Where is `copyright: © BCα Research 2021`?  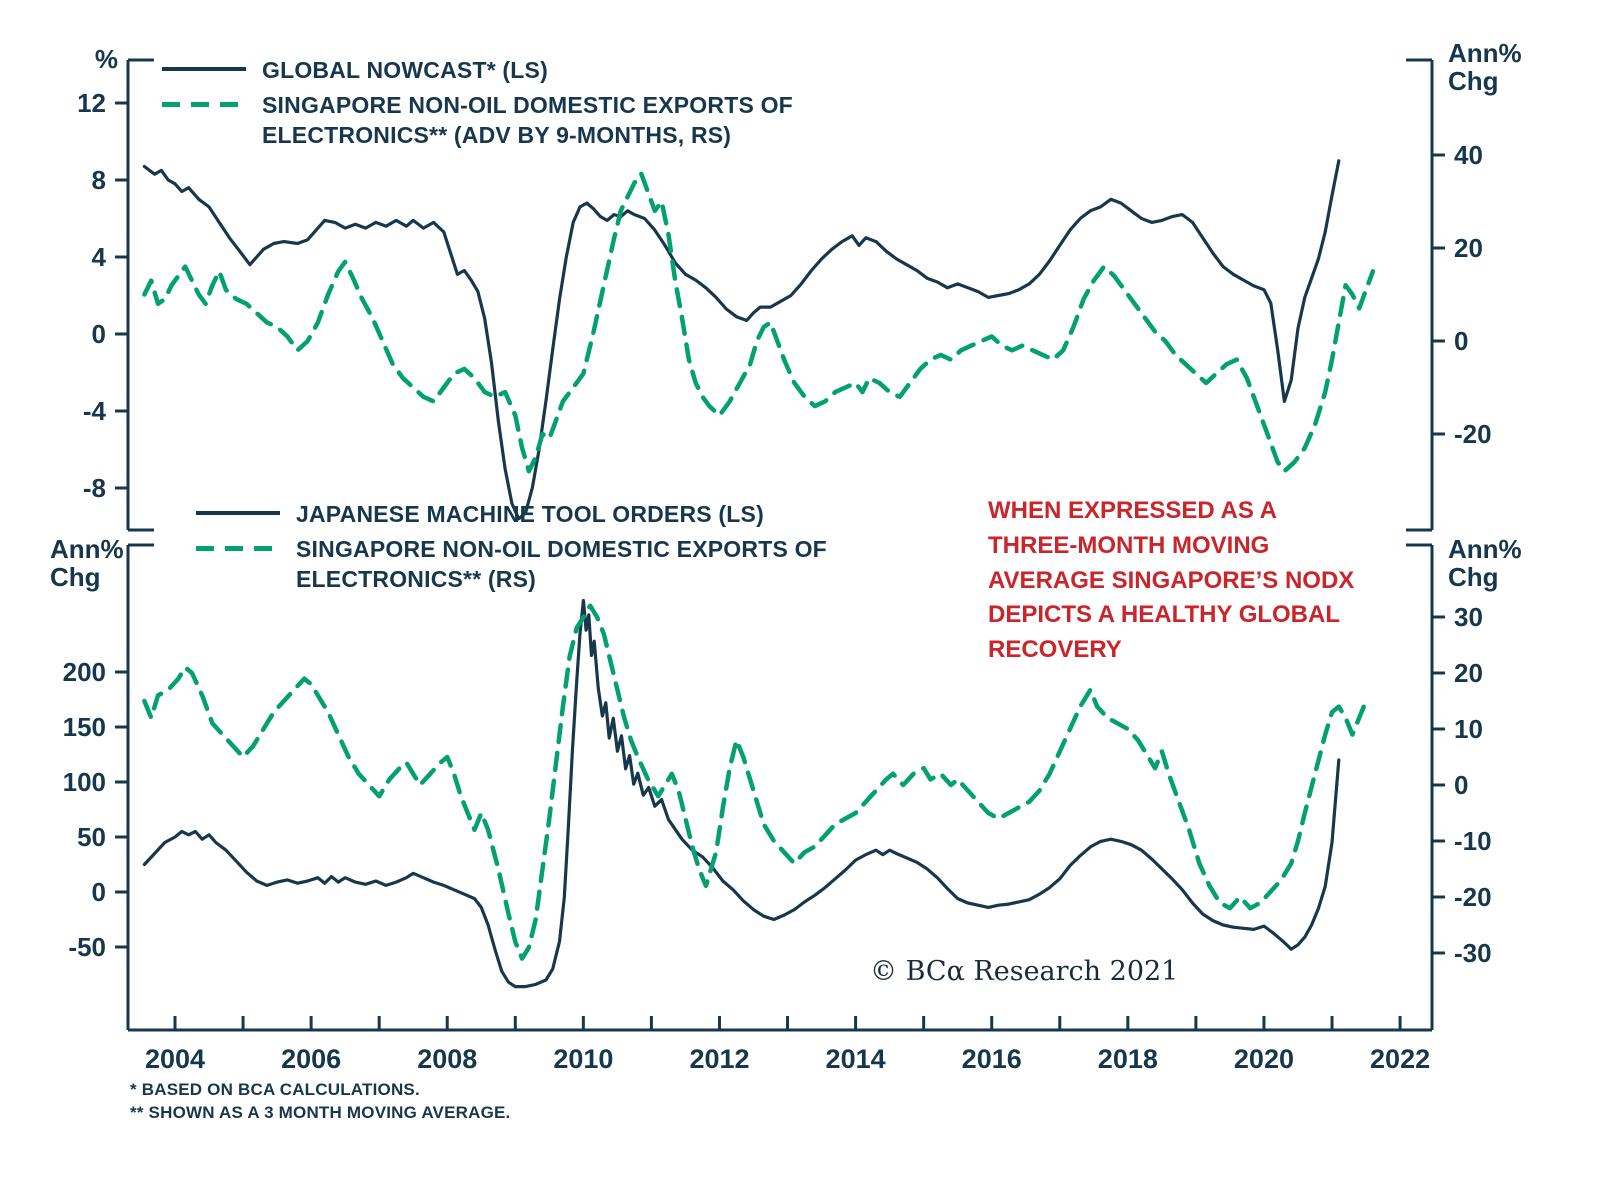 copyright: © BCα Research 2021 is located at coordinates (1024, 971).